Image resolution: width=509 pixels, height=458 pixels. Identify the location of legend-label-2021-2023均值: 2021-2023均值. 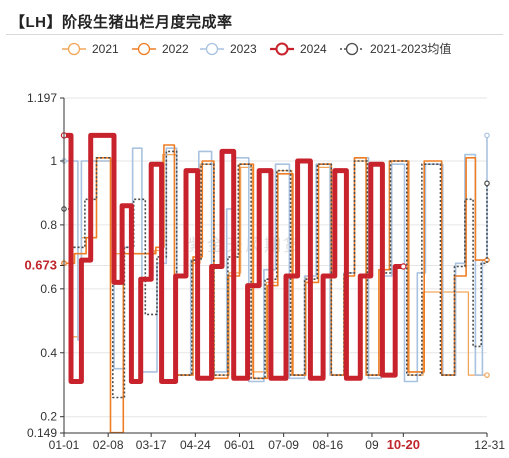
(410, 48).